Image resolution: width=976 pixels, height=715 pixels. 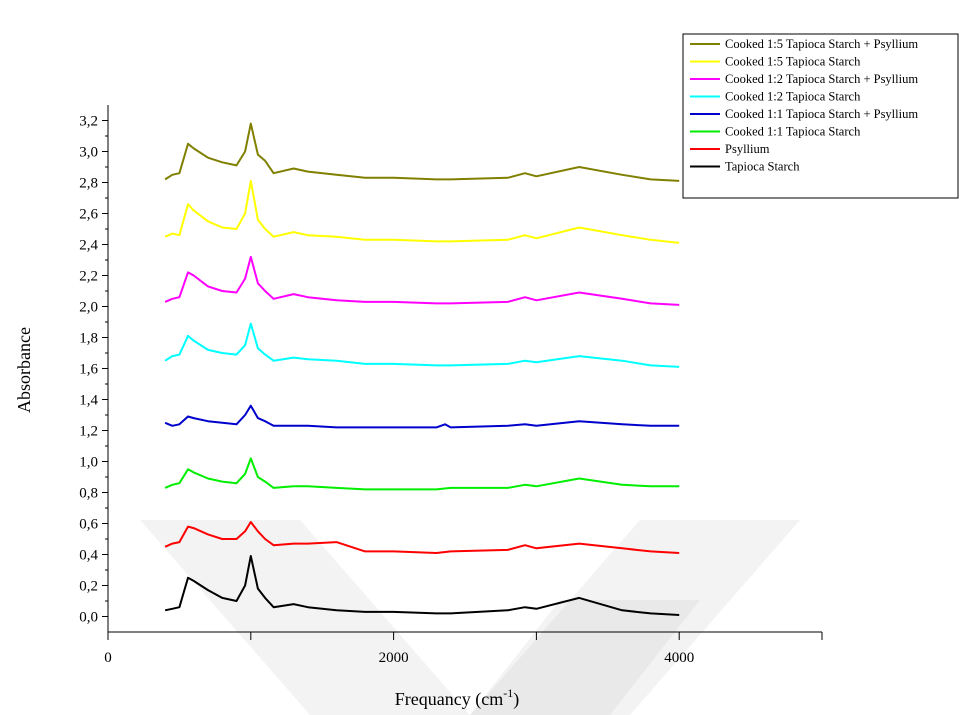 I want to click on y-tick-label: 1,6, so click(x=88, y=370).